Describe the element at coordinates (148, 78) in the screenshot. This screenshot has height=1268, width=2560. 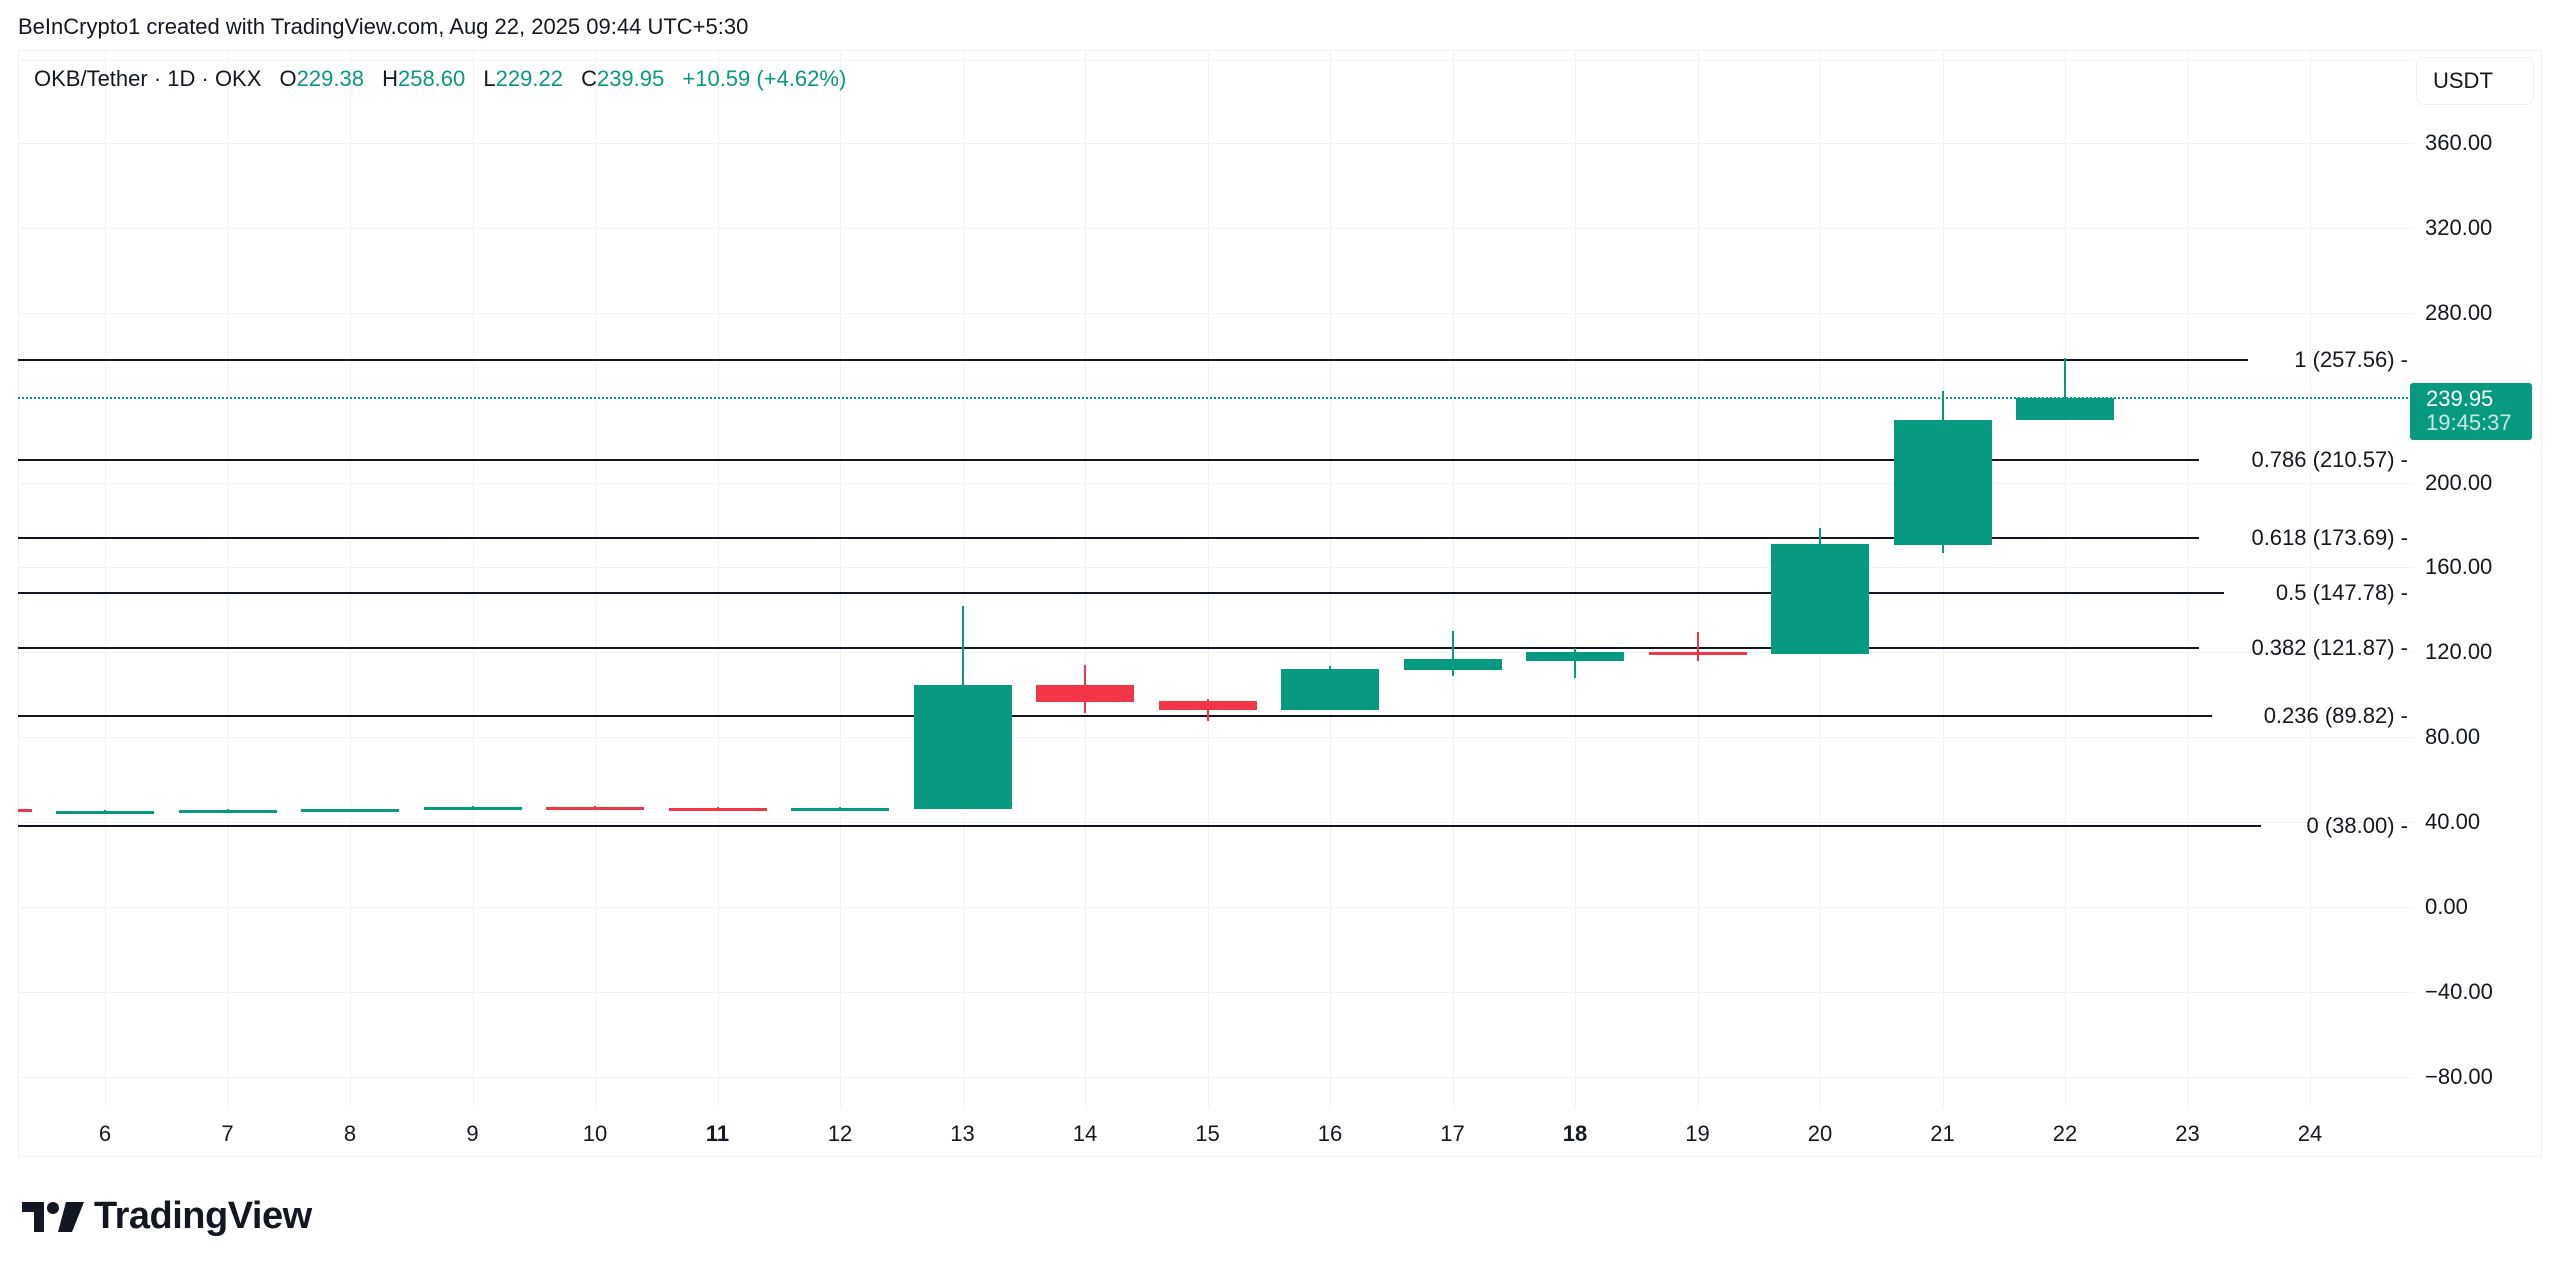
I see `symbol-title: OKB/Tether · 1D · OKX` at that location.